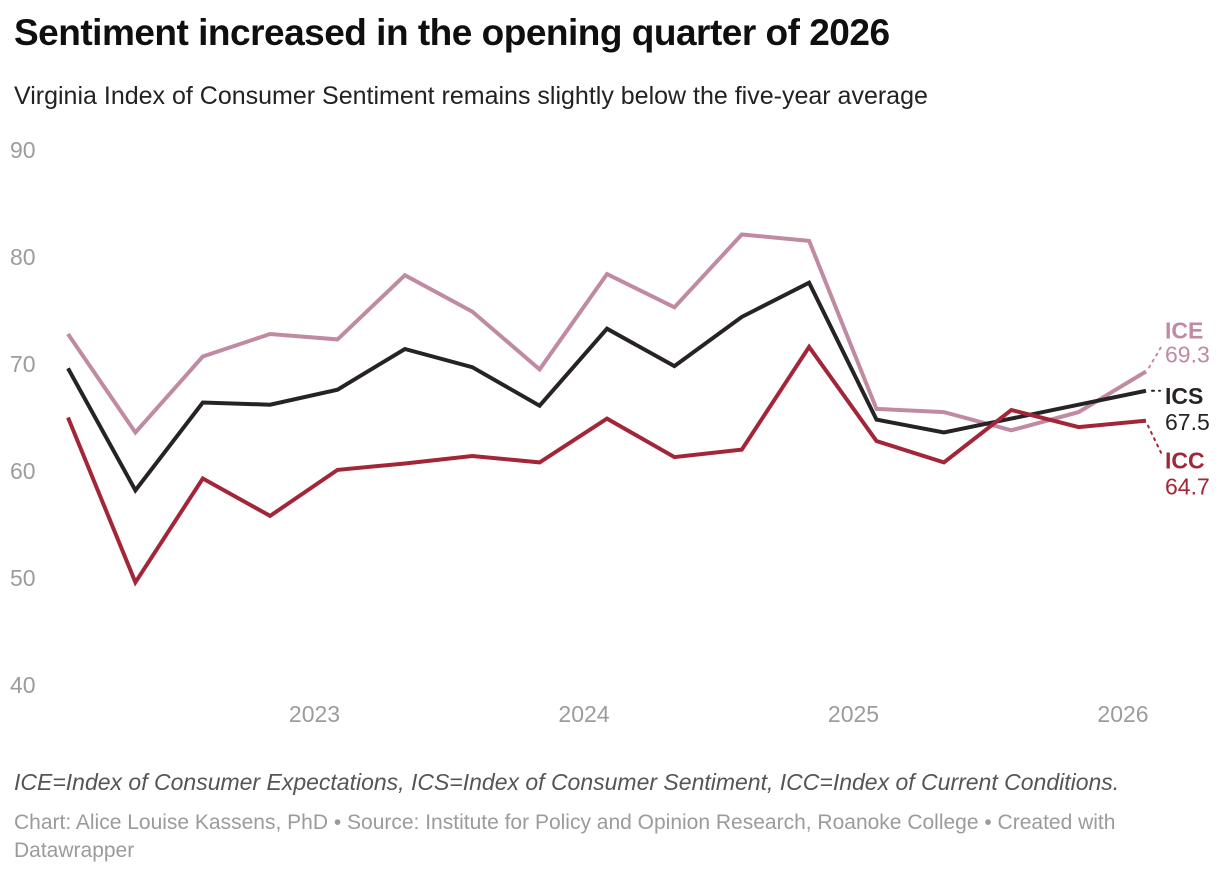 This screenshot has width=1220, height=870. What do you see at coordinates (1185, 461) in the screenshot?
I see `series-end-label-ICC: ICC` at bounding box center [1185, 461].